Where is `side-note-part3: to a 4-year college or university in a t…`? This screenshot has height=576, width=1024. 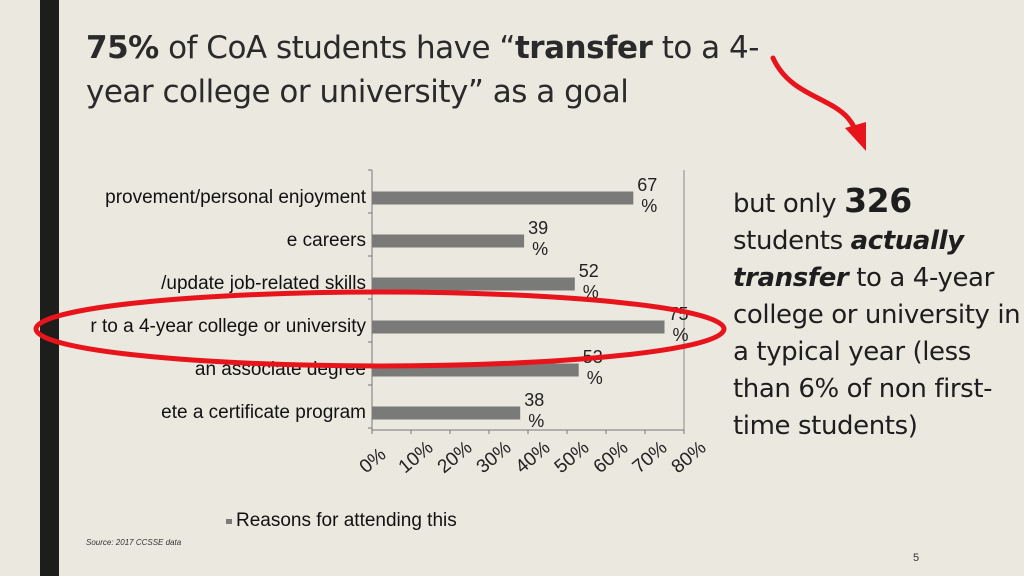 side-note-part3: to a 4-year college or university in a t… is located at coordinates (877, 352).